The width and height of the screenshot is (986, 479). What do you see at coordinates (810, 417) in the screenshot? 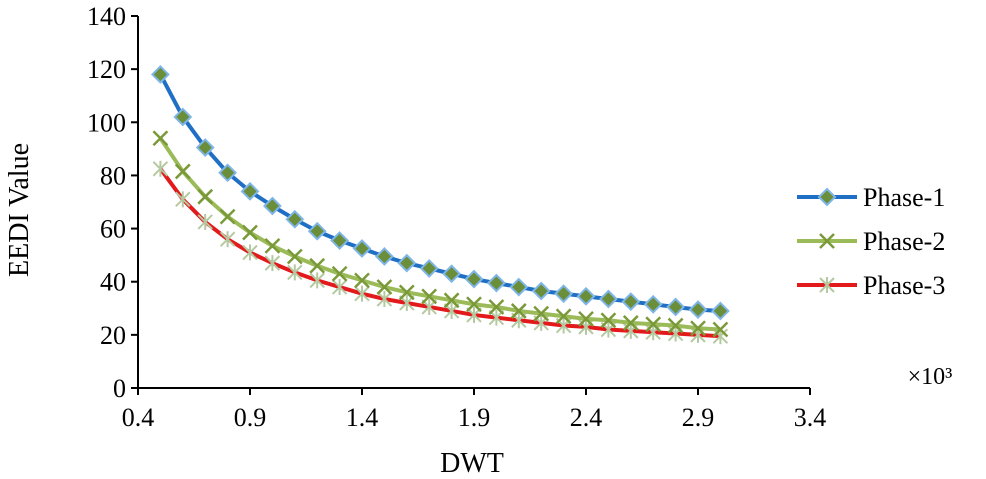
I see `x-tick-label: 3.4` at bounding box center [810, 417].